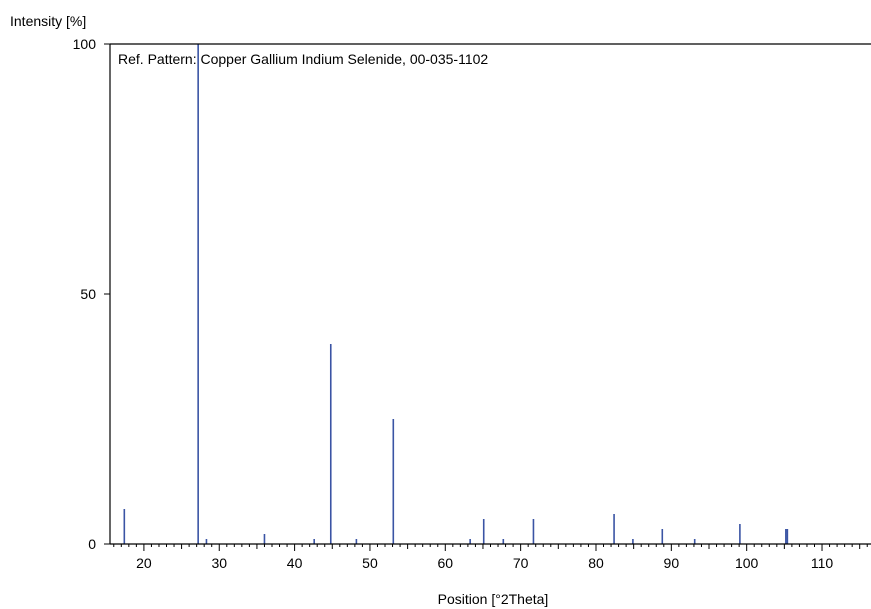  What do you see at coordinates (85, 44) in the screenshot?
I see `y-tick-label: 100` at bounding box center [85, 44].